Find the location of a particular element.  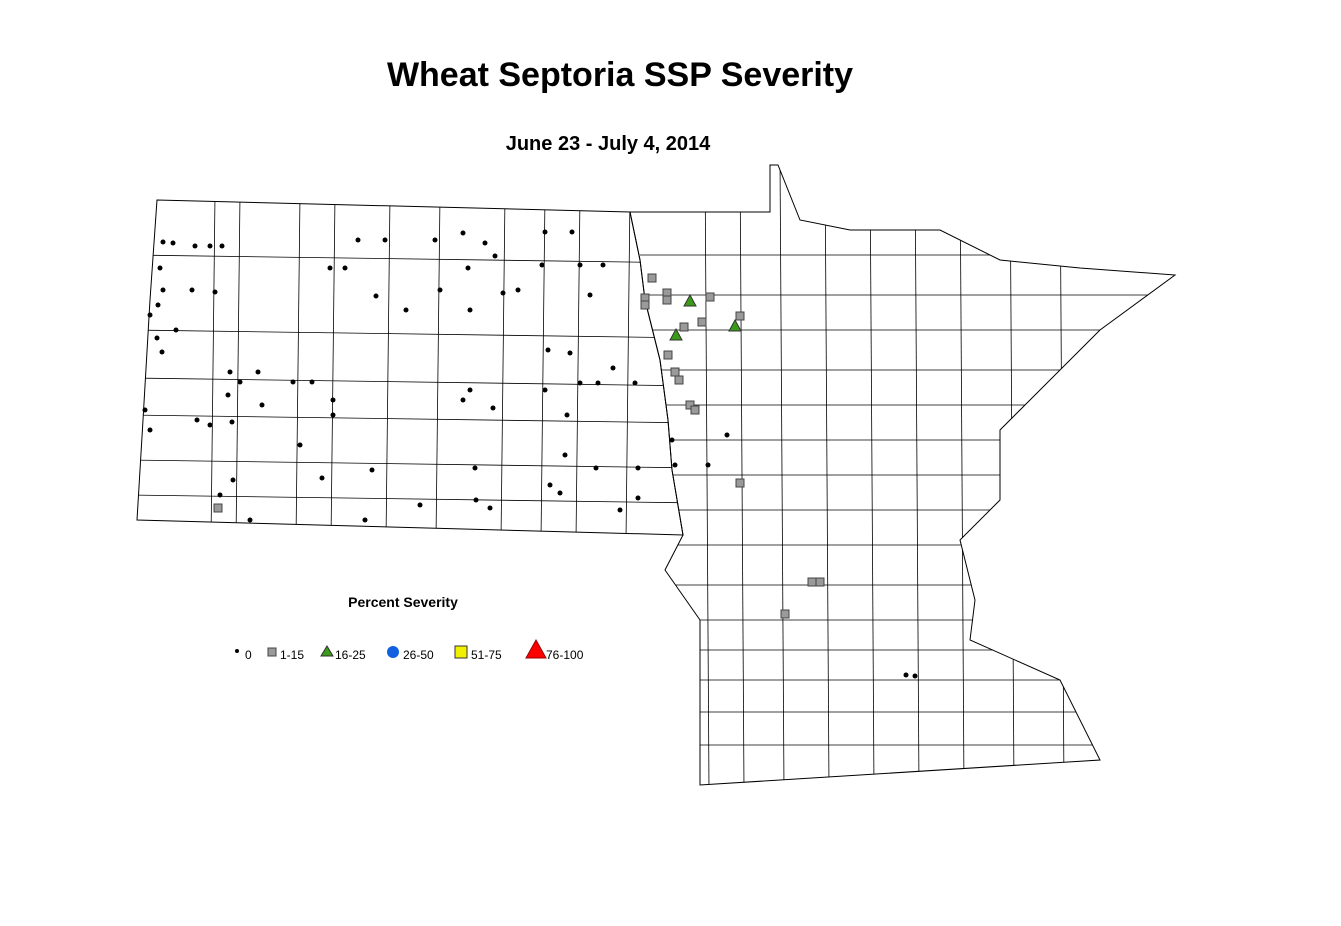

legend-label: 16-25 is located at coordinates (350, 655).